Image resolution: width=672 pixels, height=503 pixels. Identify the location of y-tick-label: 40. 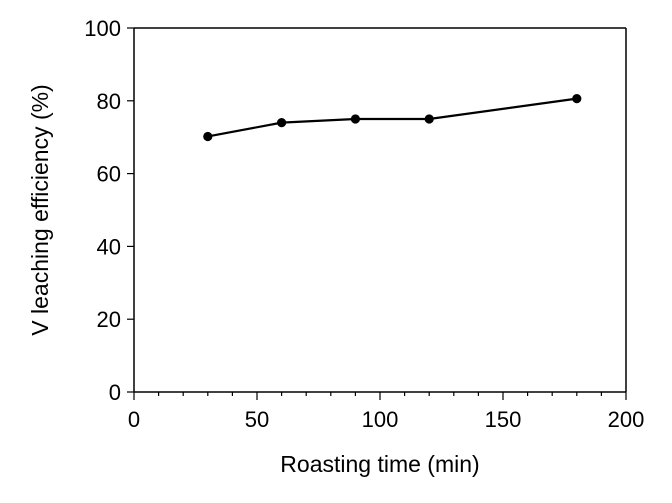
(109, 246).